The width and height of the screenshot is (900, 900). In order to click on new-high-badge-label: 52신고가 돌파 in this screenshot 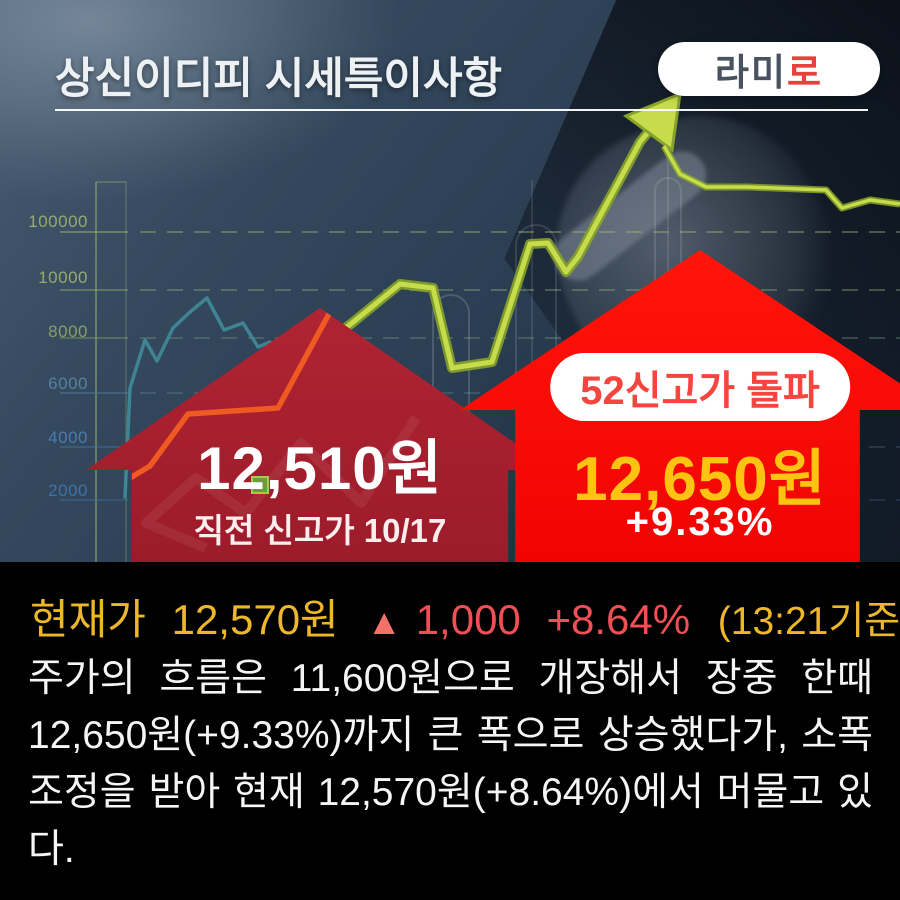, I will do `click(700, 390)`.